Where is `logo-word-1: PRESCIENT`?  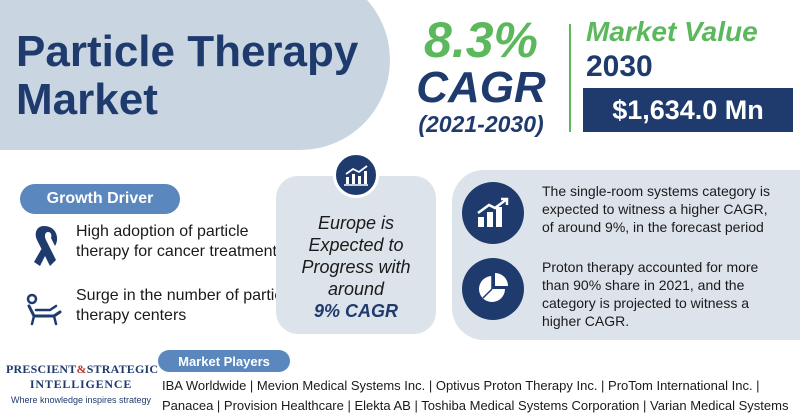
logo-word-1: PRESCIENT is located at coordinates (41, 369).